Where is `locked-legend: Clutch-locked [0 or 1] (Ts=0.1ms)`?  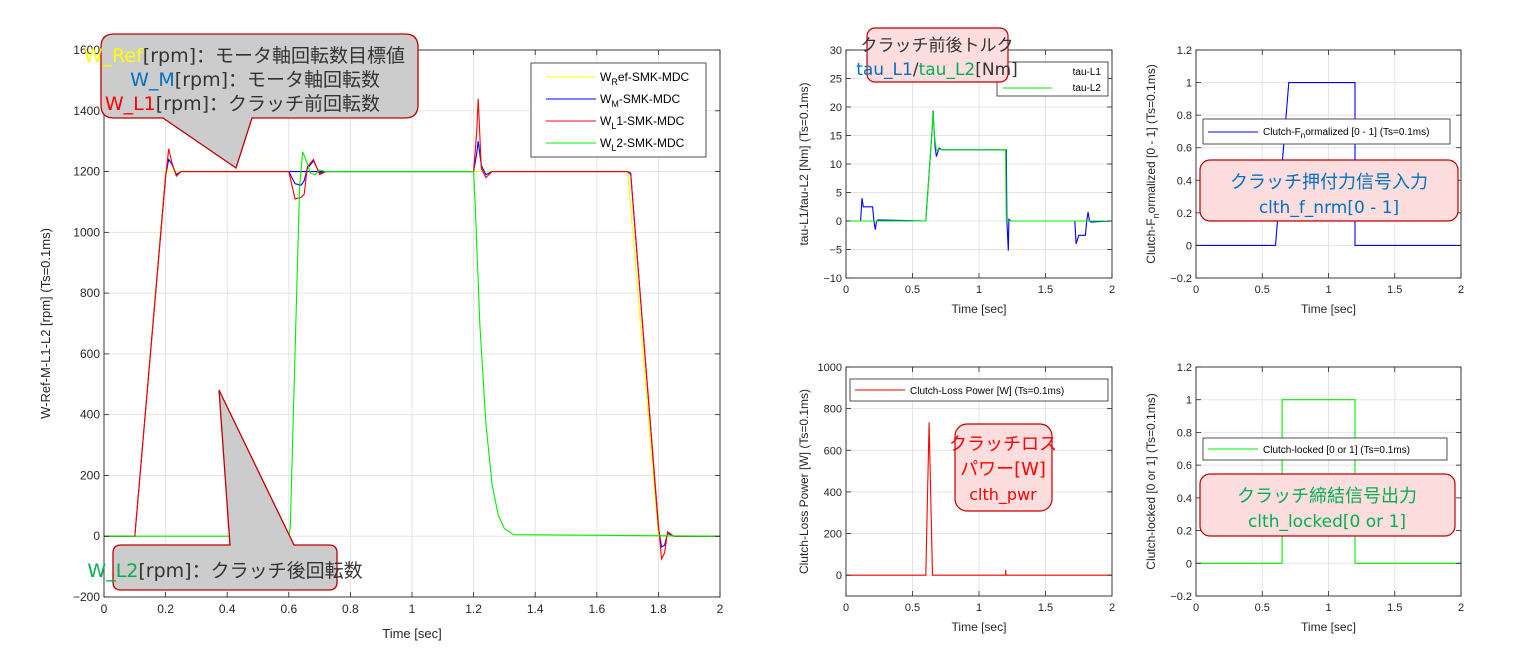
locked-legend: Clutch-locked [0 or 1] (Ts=0.1ms) is located at coordinates (1325, 449).